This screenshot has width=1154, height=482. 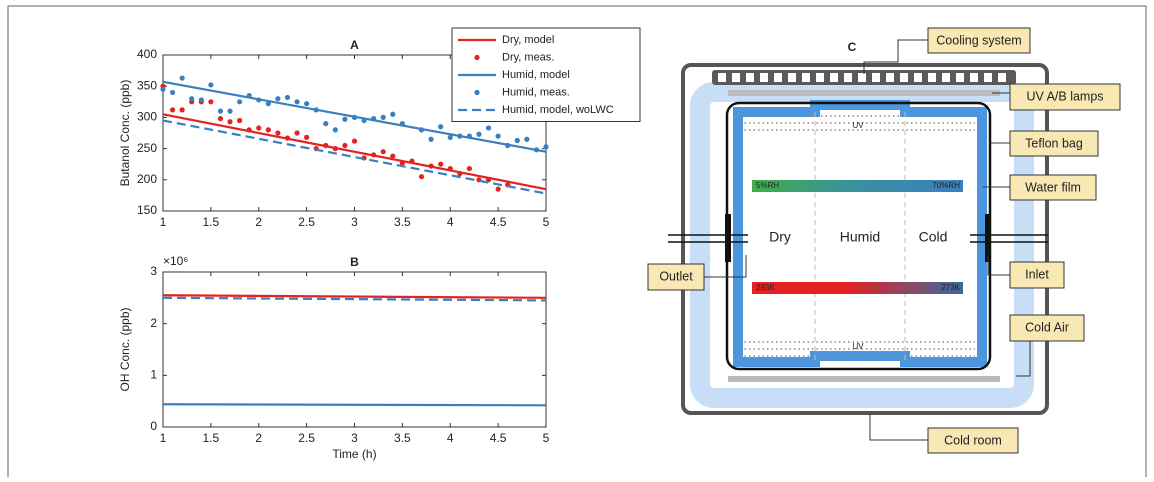 I want to click on y-tick-label: 2, so click(x=153, y=323).